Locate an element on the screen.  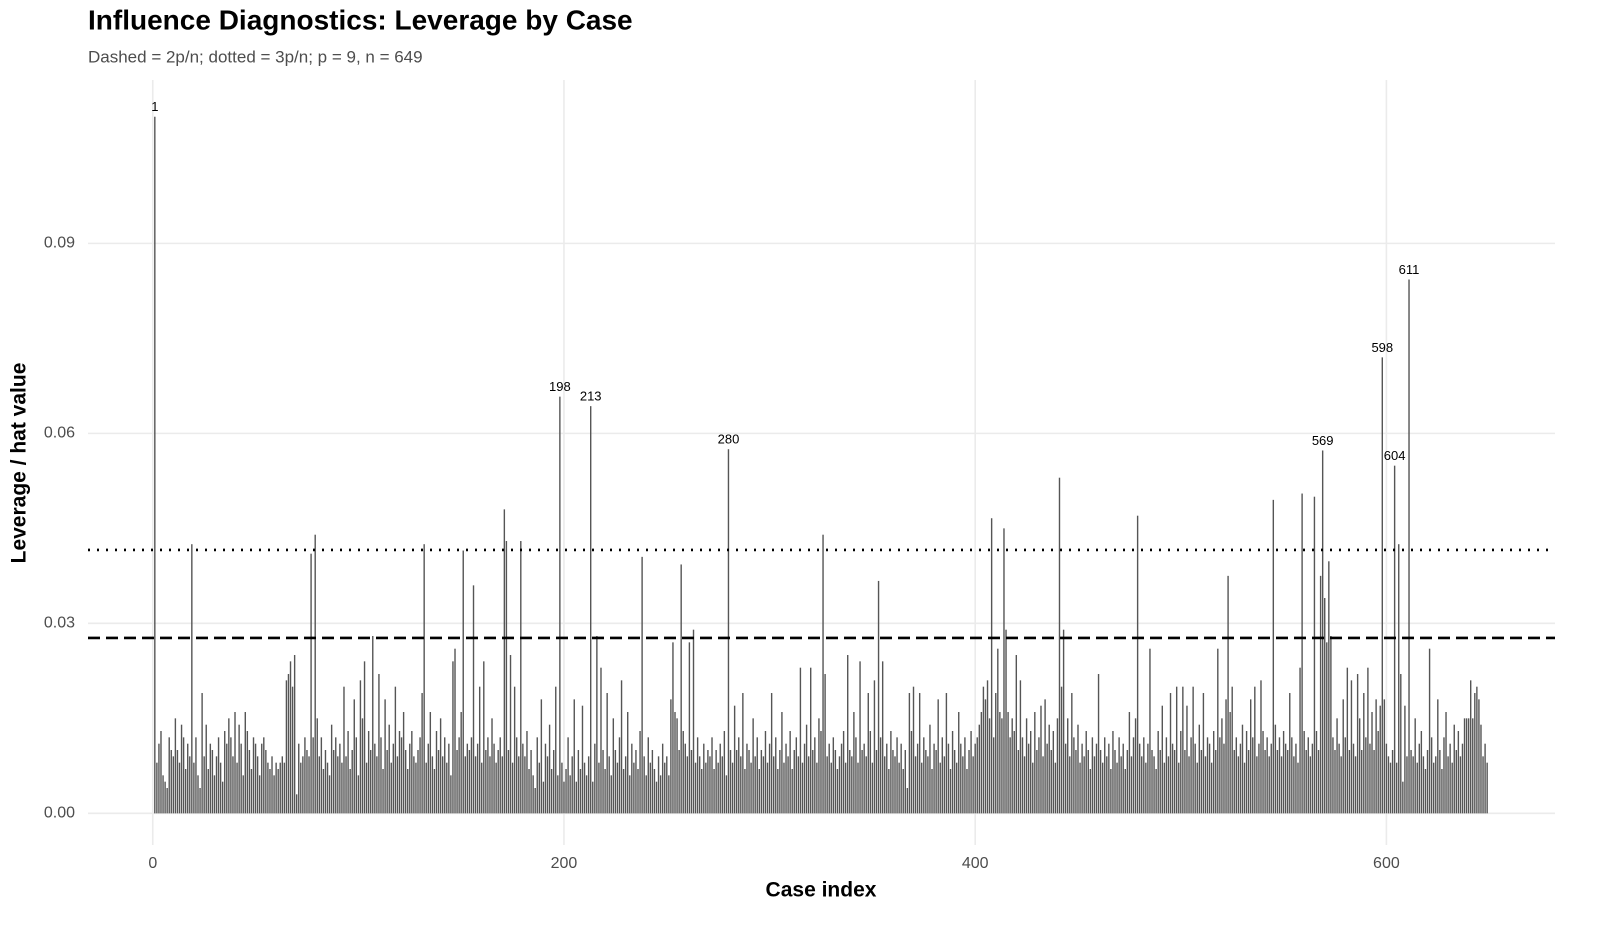
case-label: 280 is located at coordinates (729, 439).